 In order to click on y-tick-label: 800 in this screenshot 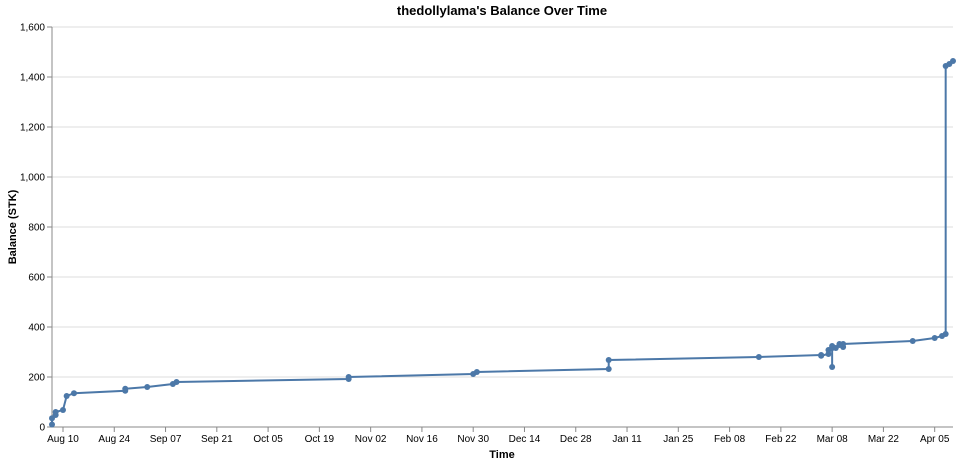, I will do `click(36, 228)`.